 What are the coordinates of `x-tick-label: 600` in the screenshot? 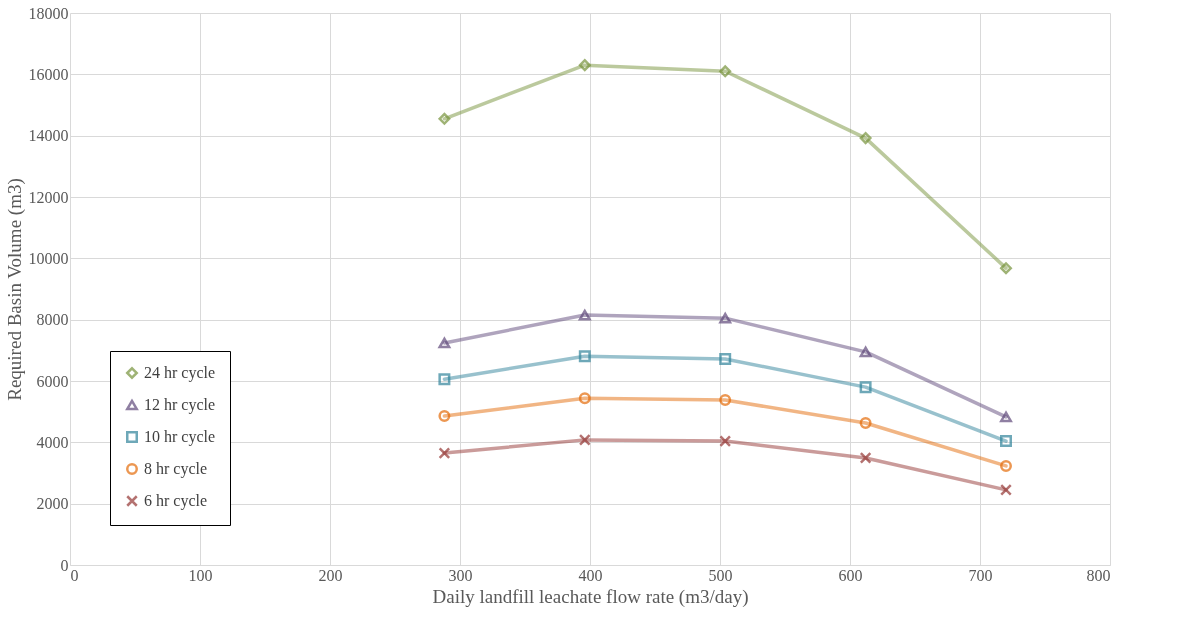 It's located at (850, 575).